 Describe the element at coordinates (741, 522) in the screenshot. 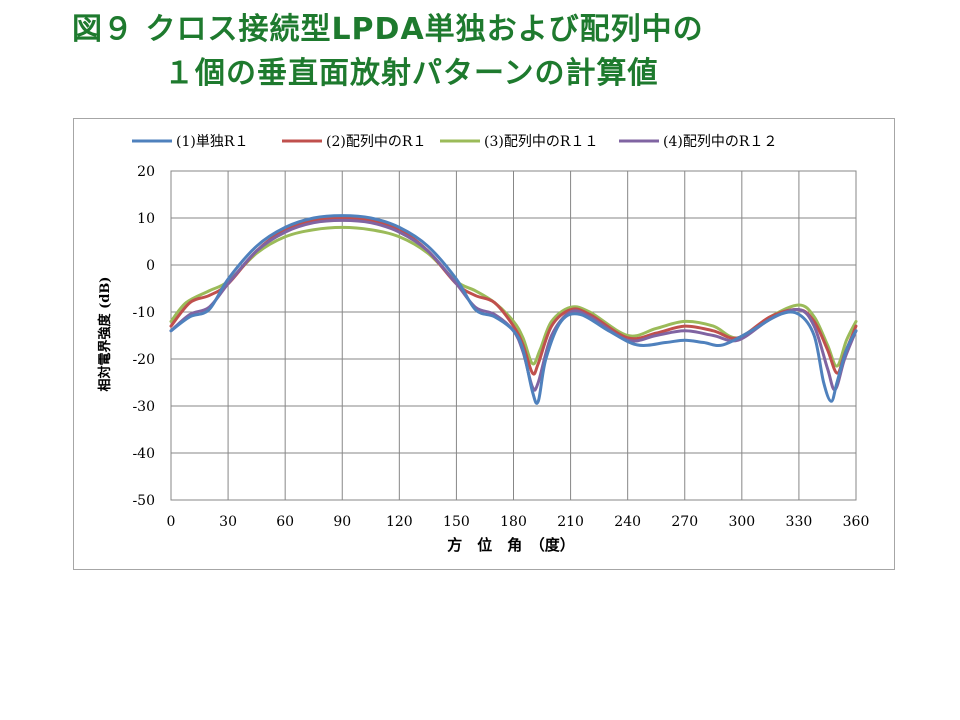

I see `x-tick-label: 300` at that location.